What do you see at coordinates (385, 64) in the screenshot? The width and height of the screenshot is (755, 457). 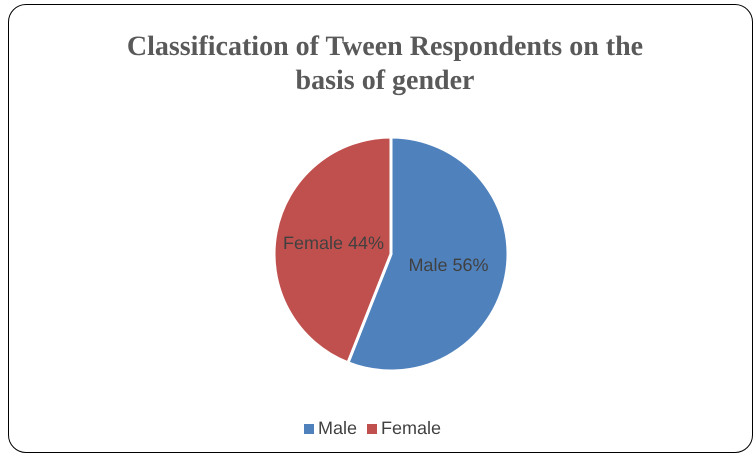 I see `chart-title: Classification of Tween Respondents on the basis of gender` at bounding box center [385, 64].